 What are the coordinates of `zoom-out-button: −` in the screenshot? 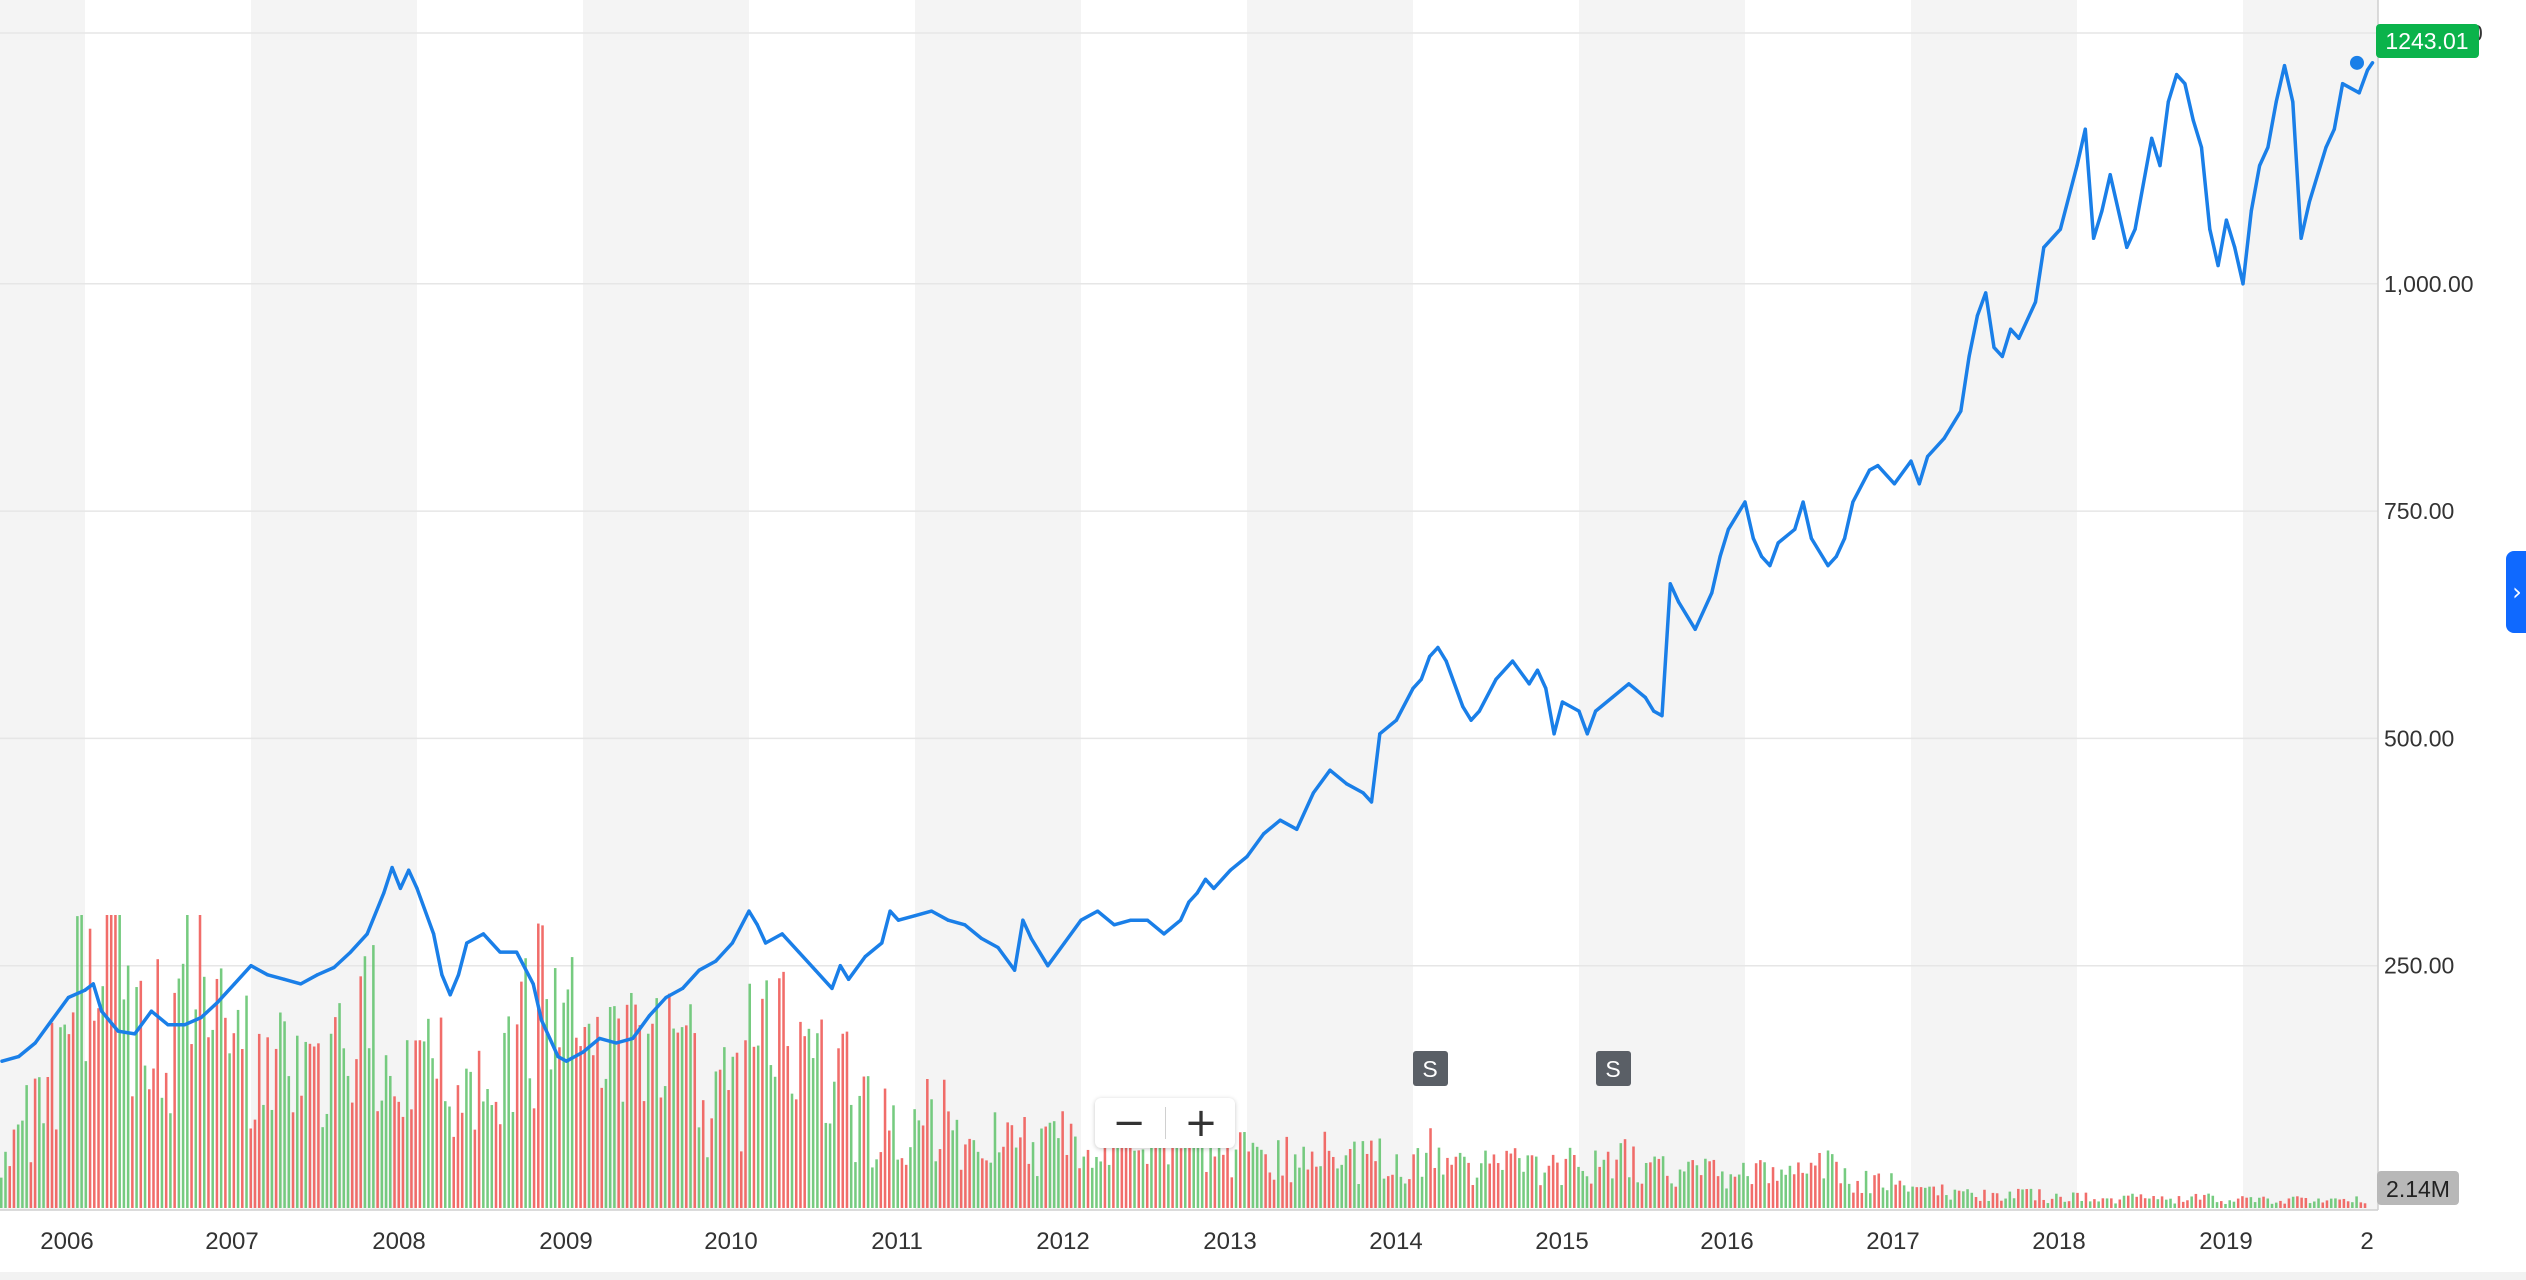 It's located at (1129, 1123).